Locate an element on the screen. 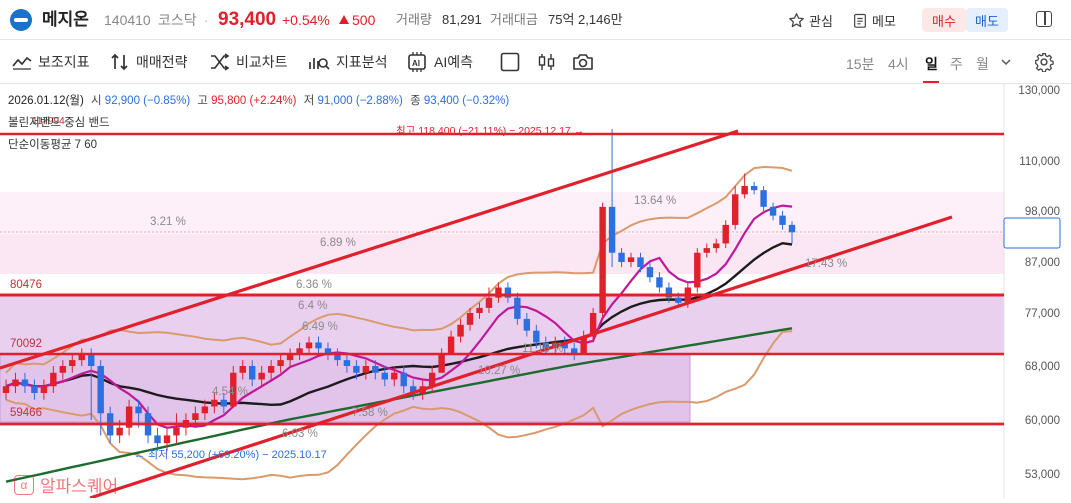  watch-button: 관심 is located at coordinates (810, 20).